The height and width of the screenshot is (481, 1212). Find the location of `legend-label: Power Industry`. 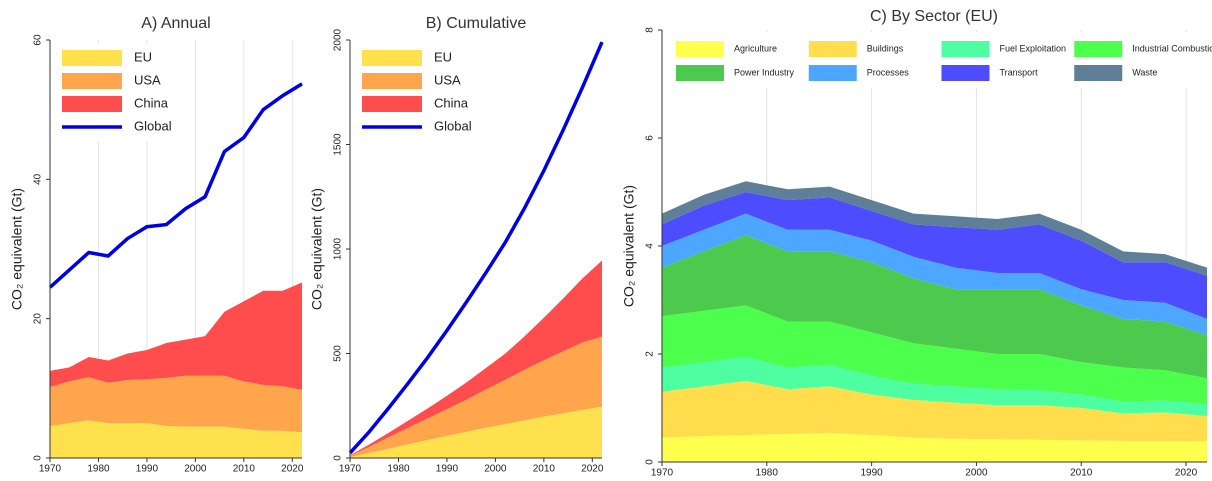

legend-label: Power Industry is located at coordinates (764, 72).